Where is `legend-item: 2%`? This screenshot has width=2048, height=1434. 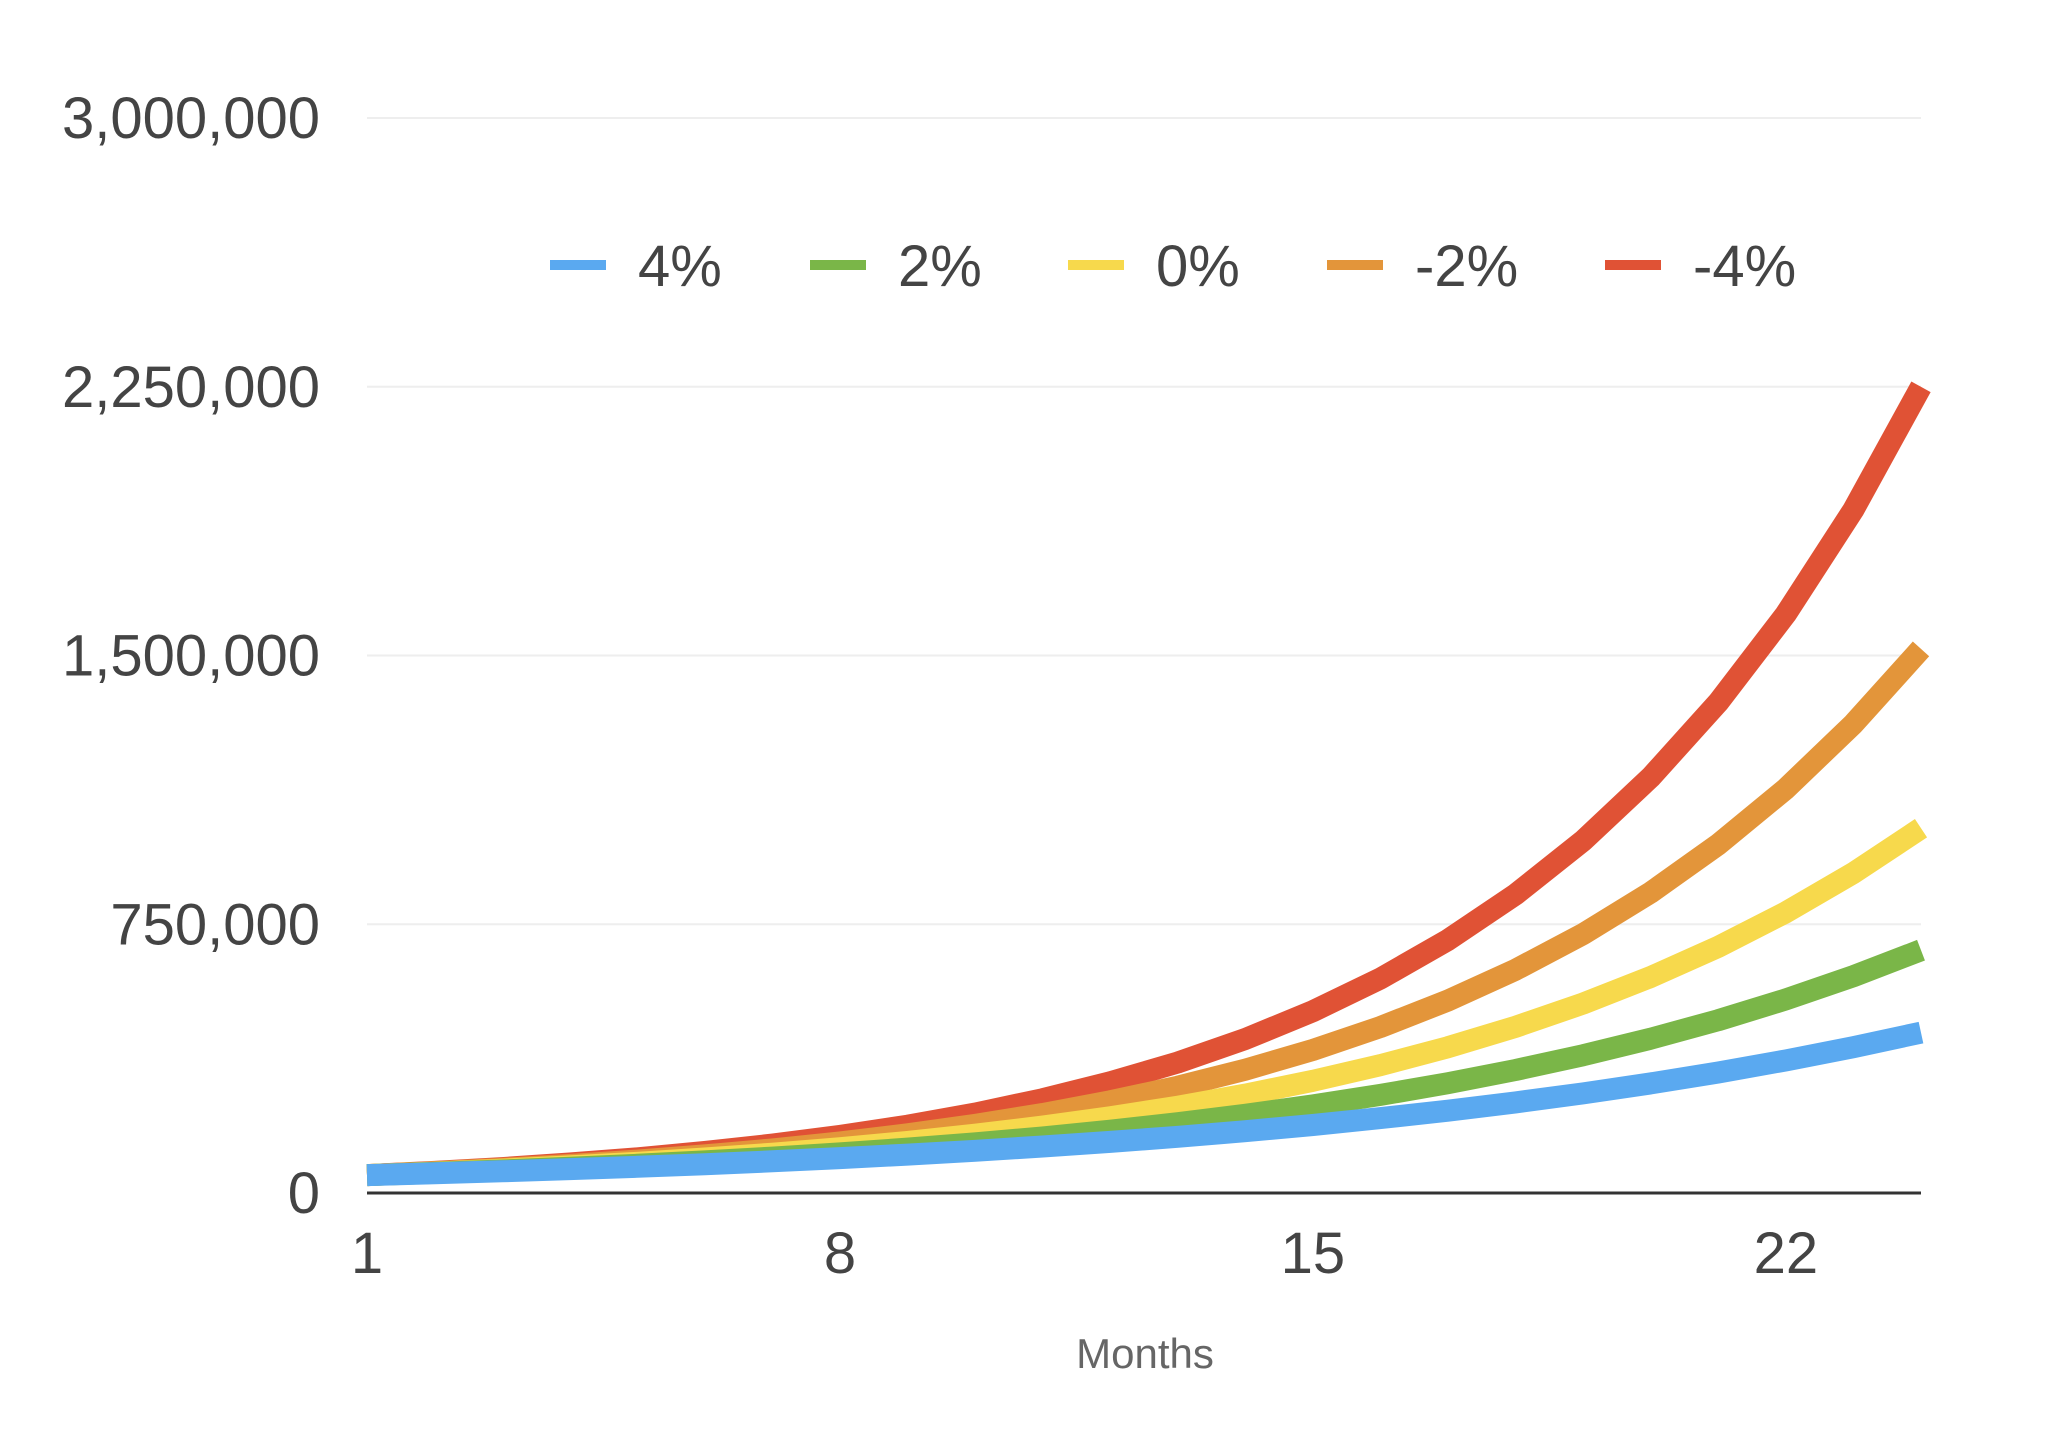 legend-item: 2% is located at coordinates (896, 266).